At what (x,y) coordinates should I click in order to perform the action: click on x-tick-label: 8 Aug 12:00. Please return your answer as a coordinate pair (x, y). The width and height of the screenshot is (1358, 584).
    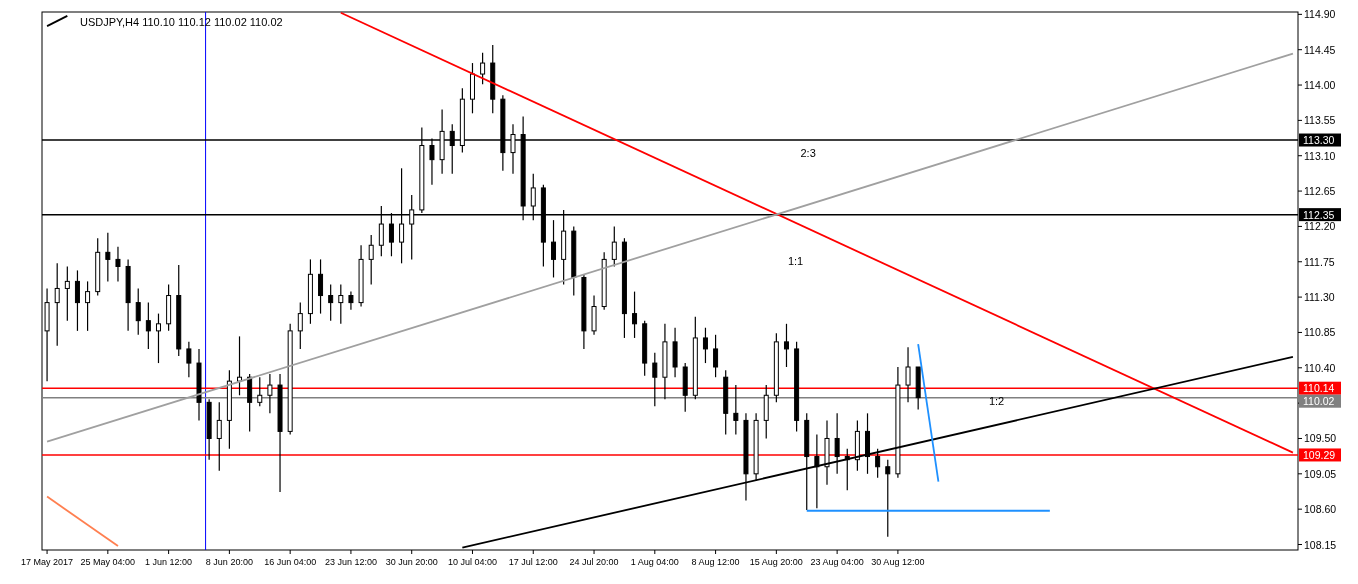
    Looking at the image, I should click on (715, 562).